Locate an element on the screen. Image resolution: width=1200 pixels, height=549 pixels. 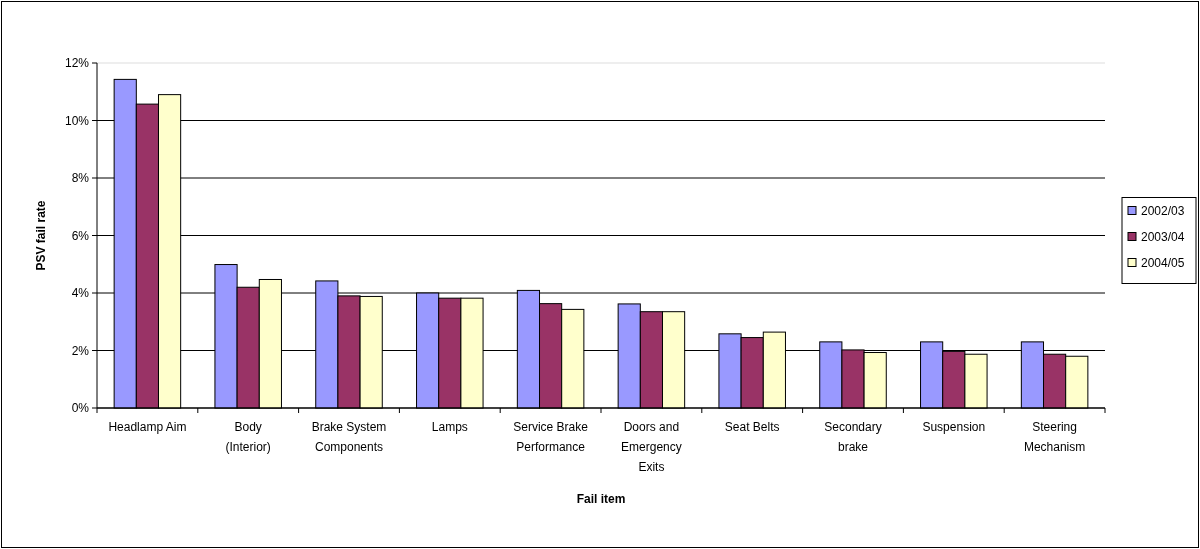
y-tick-label: 10% is located at coordinates (77, 120).